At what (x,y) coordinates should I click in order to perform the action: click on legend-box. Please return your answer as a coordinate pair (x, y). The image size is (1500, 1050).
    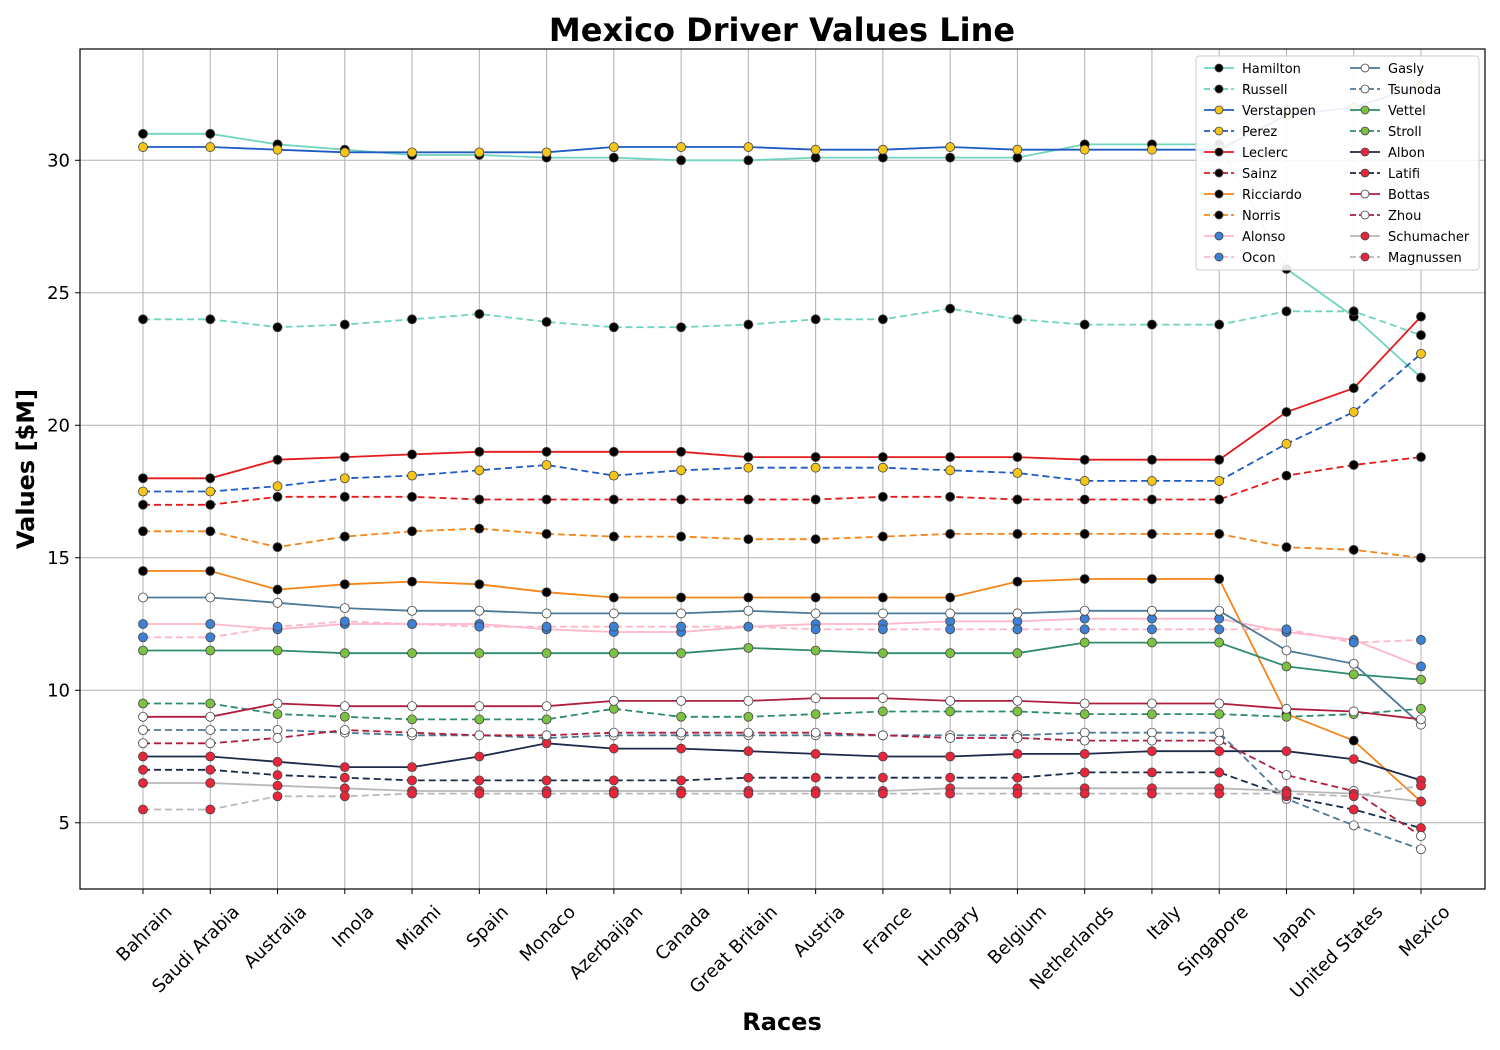
    Looking at the image, I should click on (1337, 163).